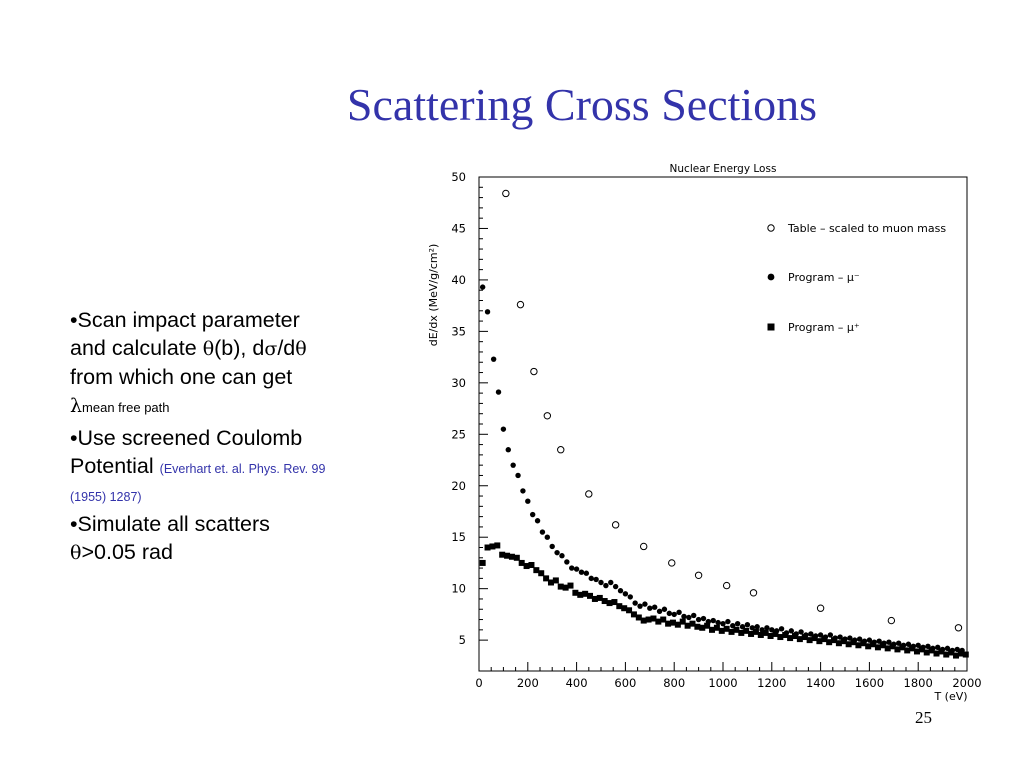  Describe the element at coordinates (115, 466) in the screenshot. I see `bullet-text: Potential` at that location.